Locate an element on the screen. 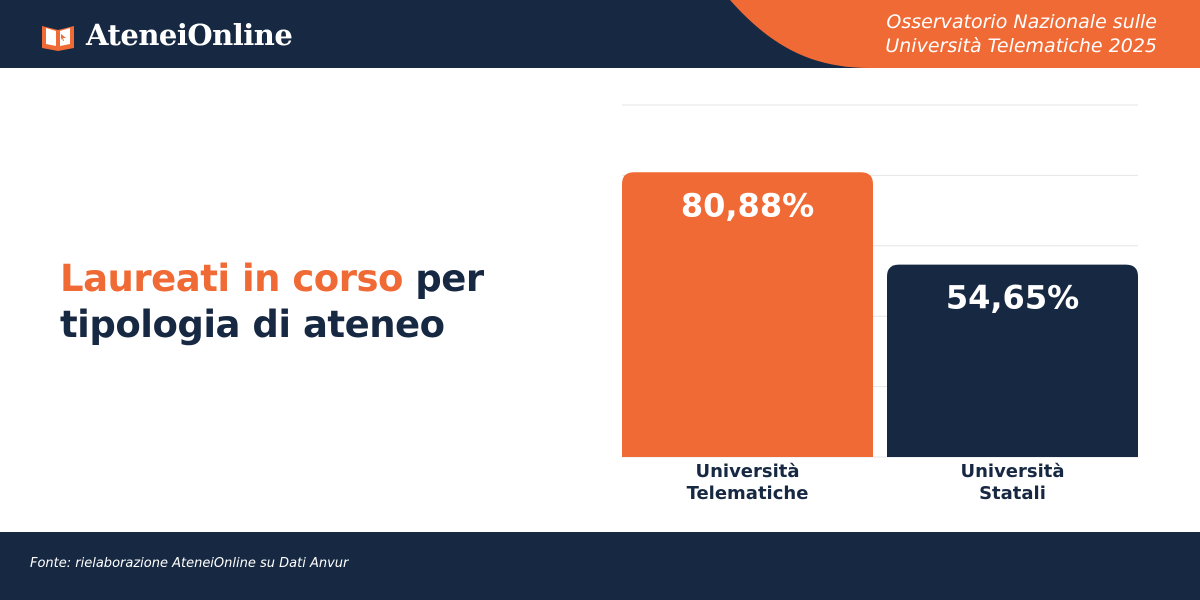 The image size is (1200, 600). value-label: 80,88% is located at coordinates (747, 205).